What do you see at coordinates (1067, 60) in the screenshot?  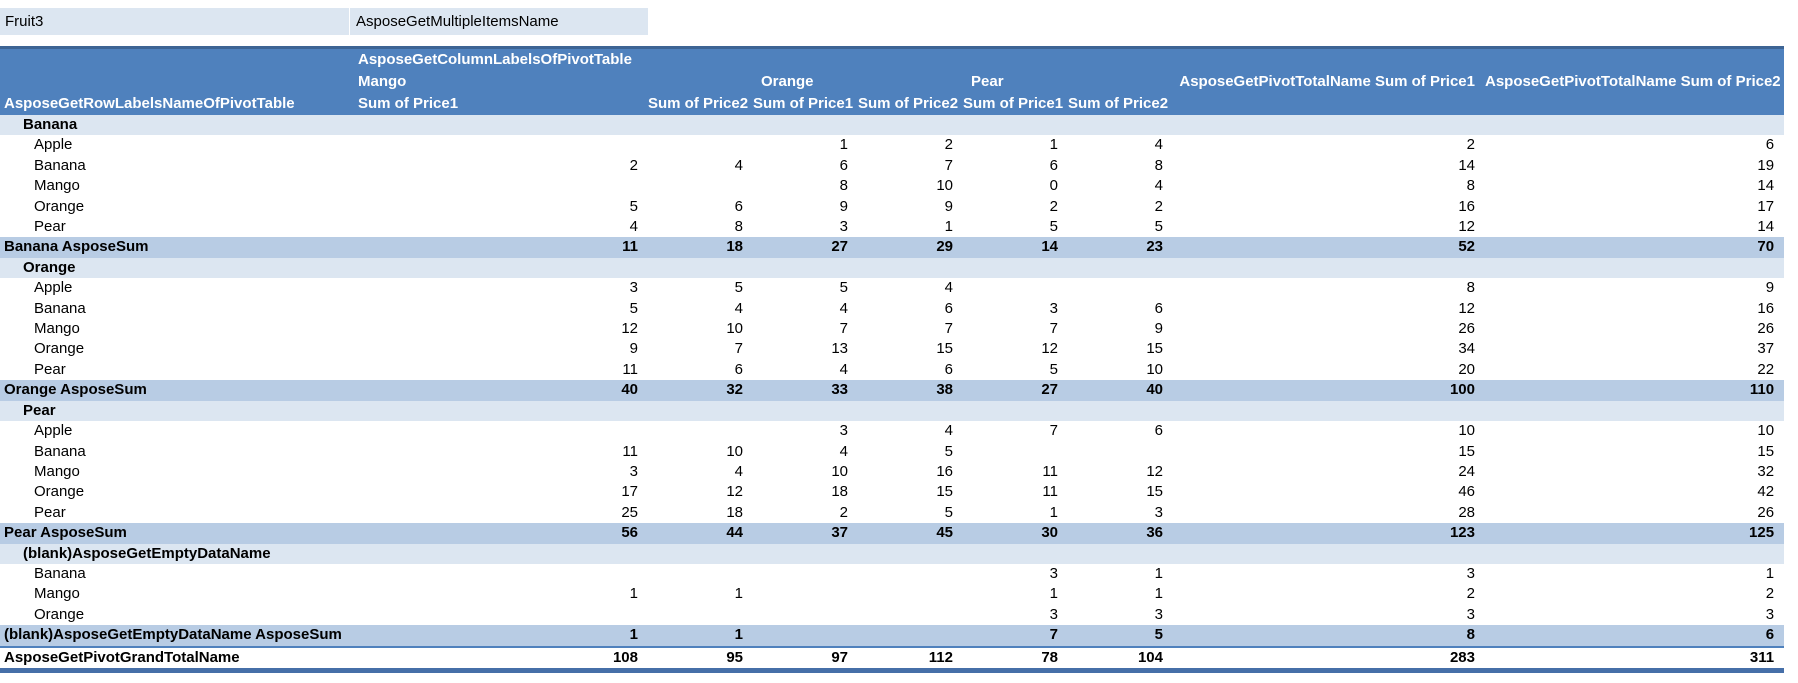 I see `column-labels-title: AsposeGetColumnLabelsOfPivotTable` at bounding box center [1067, 60].